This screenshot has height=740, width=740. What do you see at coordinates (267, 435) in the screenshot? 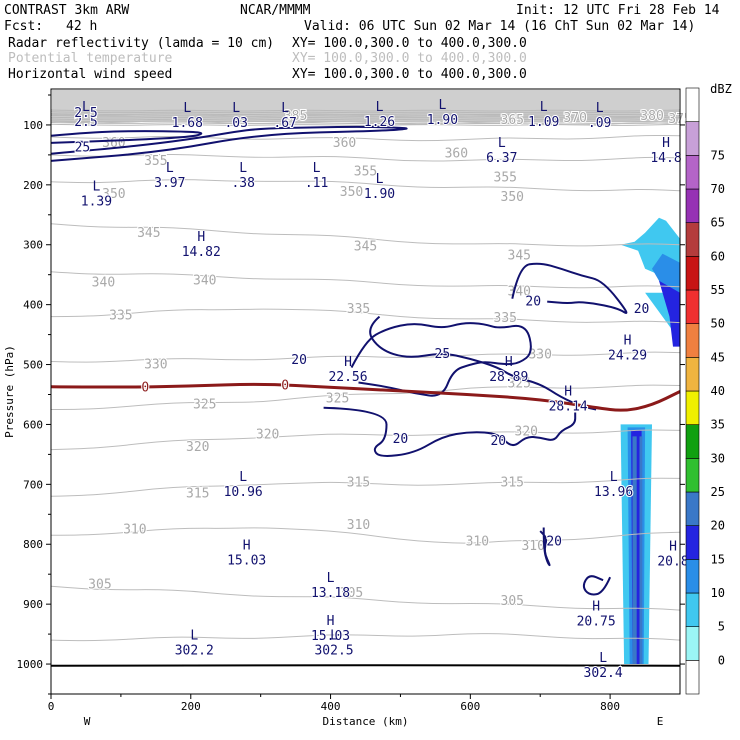
I see `theta-label: 320` at bounding box center [267, 435].